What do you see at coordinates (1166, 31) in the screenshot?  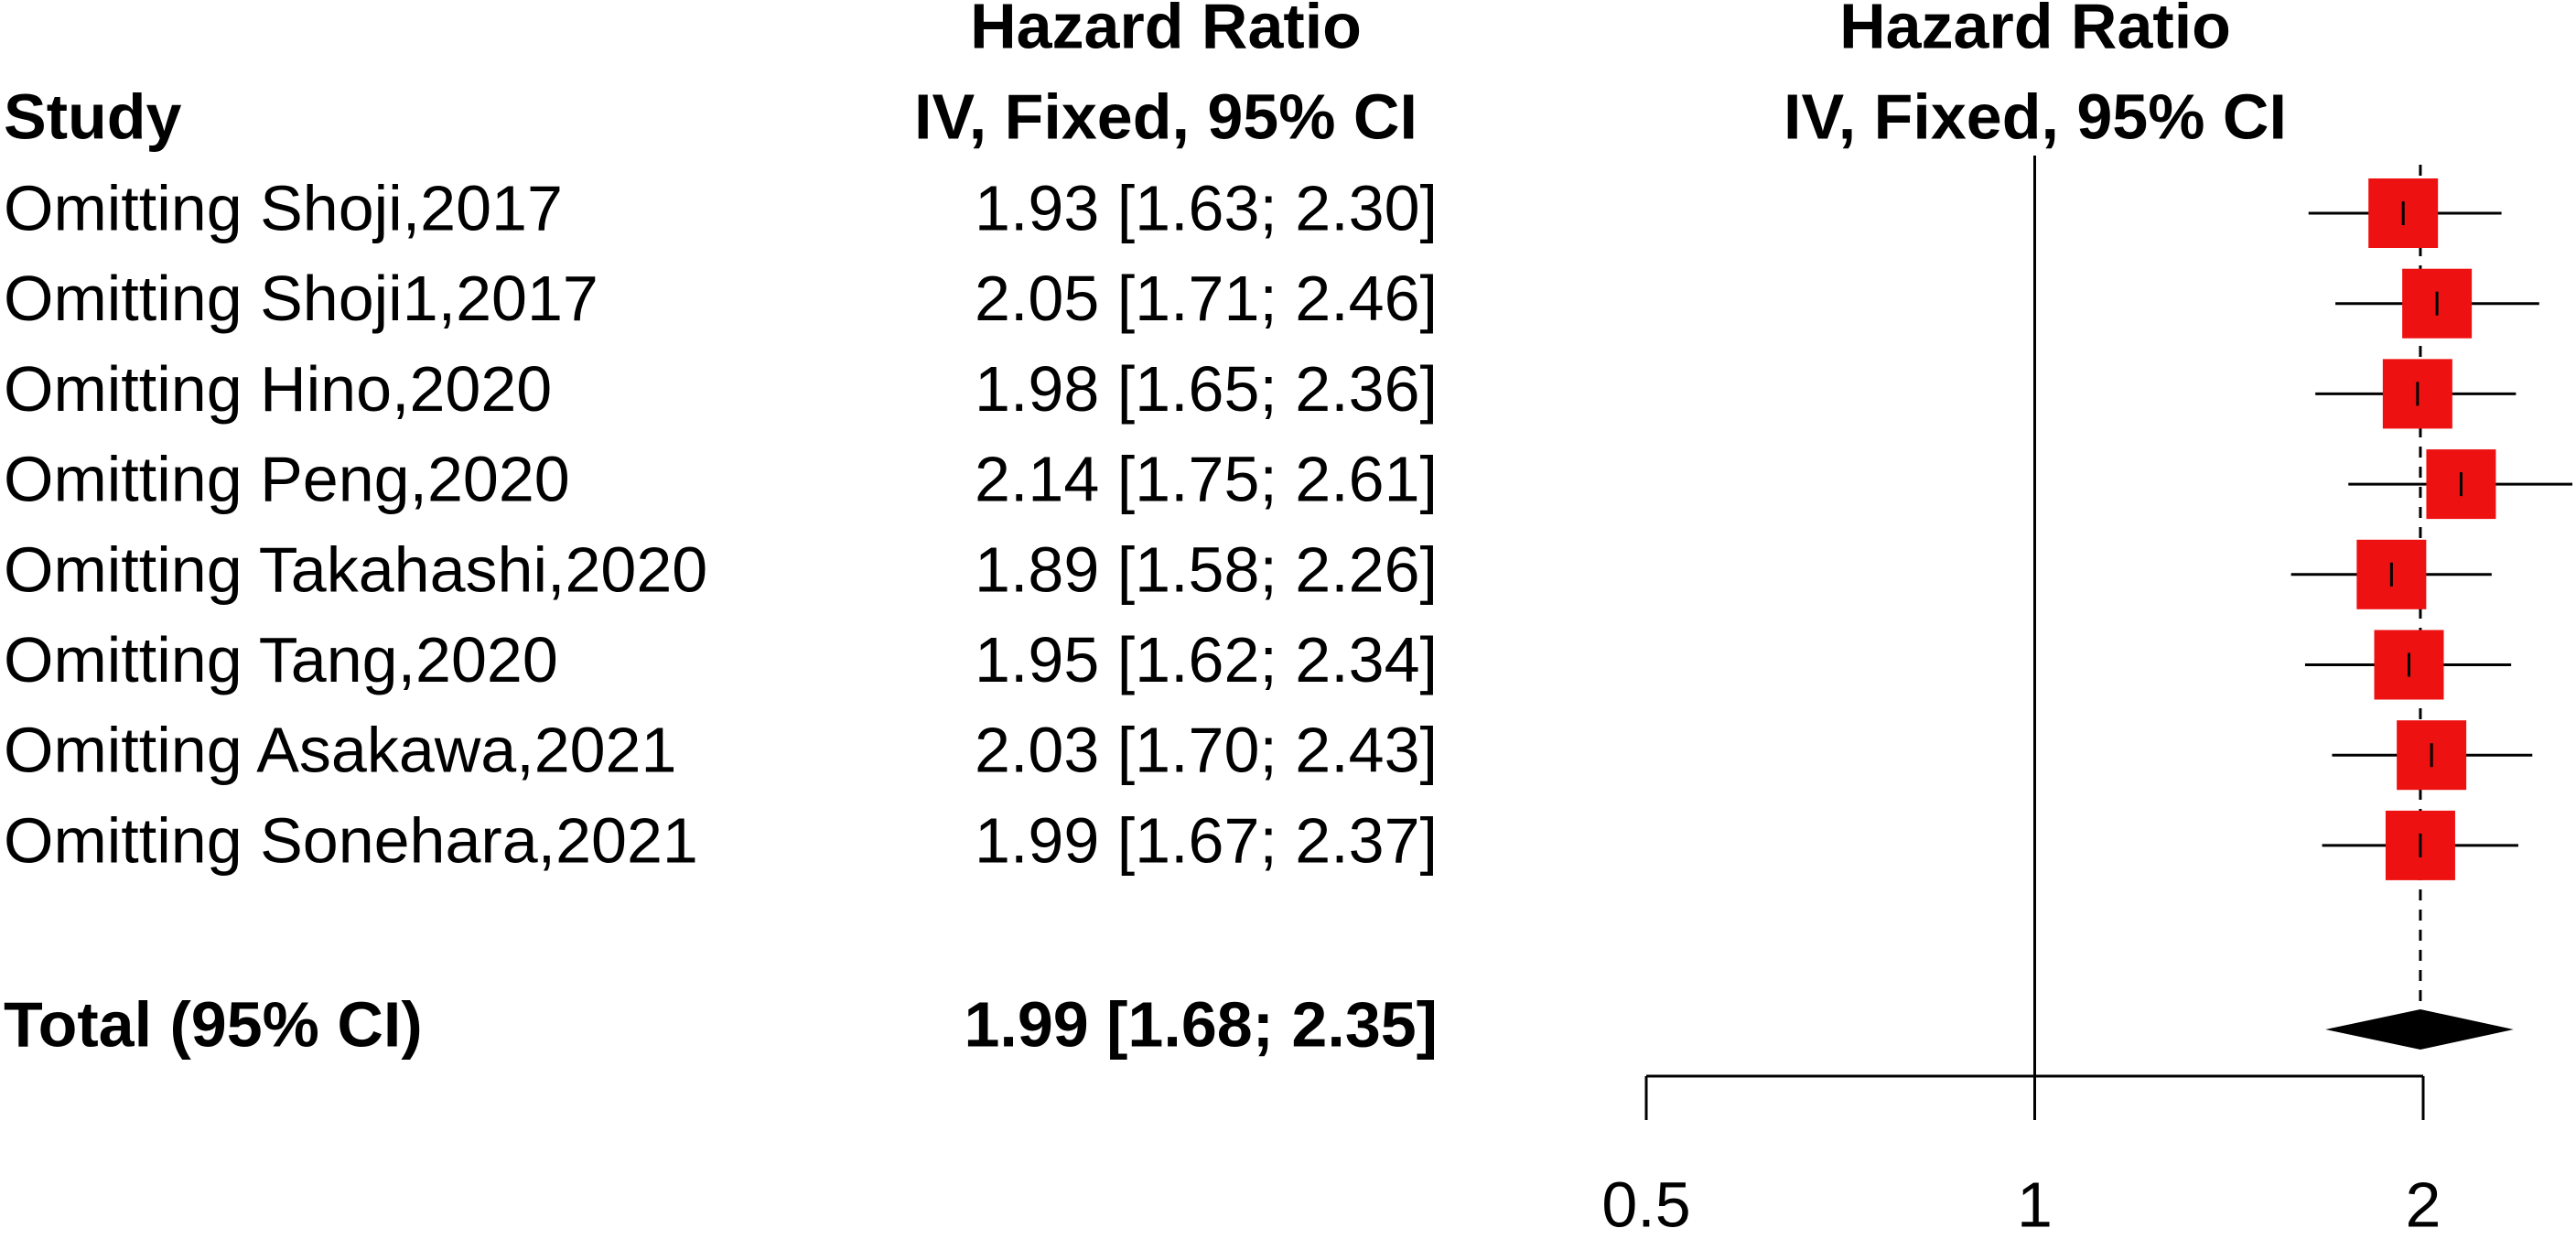 I see `effect-header: Hazard Ratio` at bounding box center [1166, 31].